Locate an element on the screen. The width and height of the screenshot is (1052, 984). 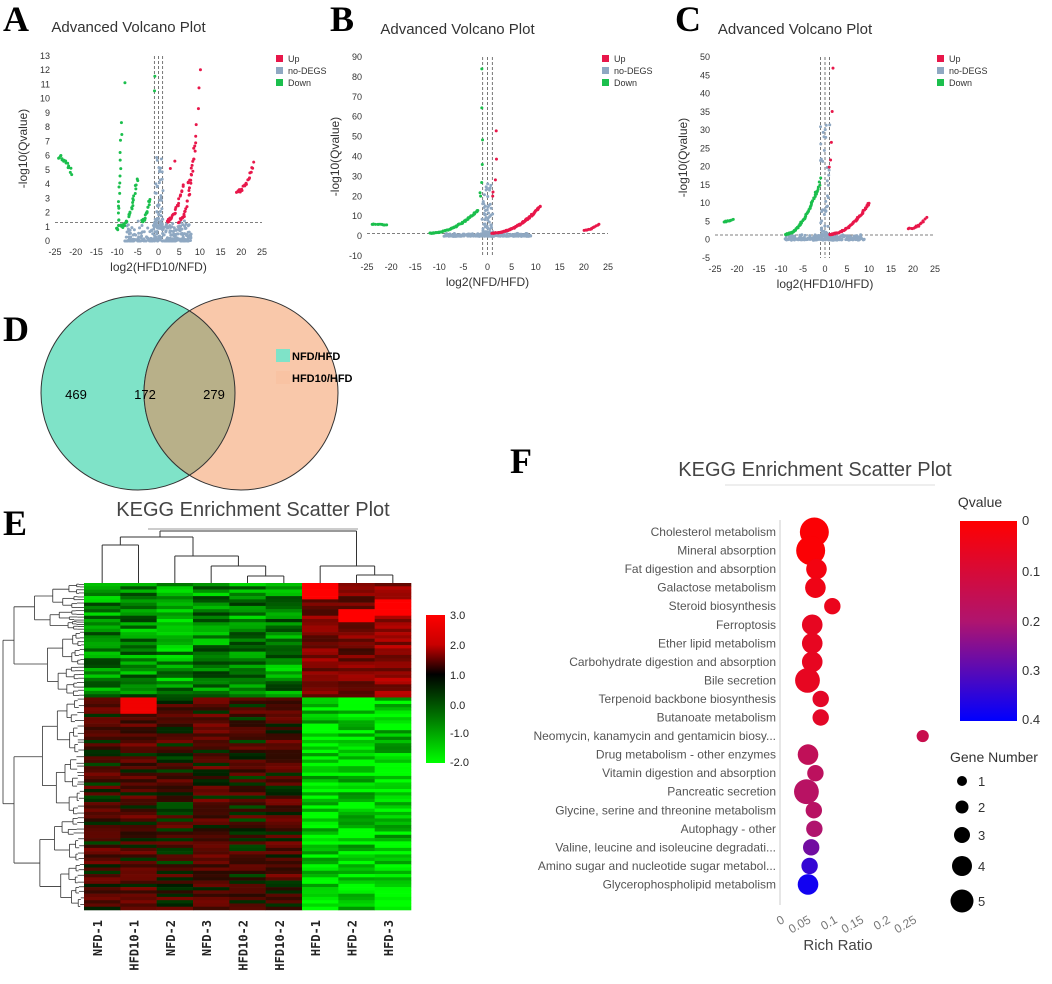
x-axis-label: log2(HFD10/HFD) is located at coordinates (825, 284).